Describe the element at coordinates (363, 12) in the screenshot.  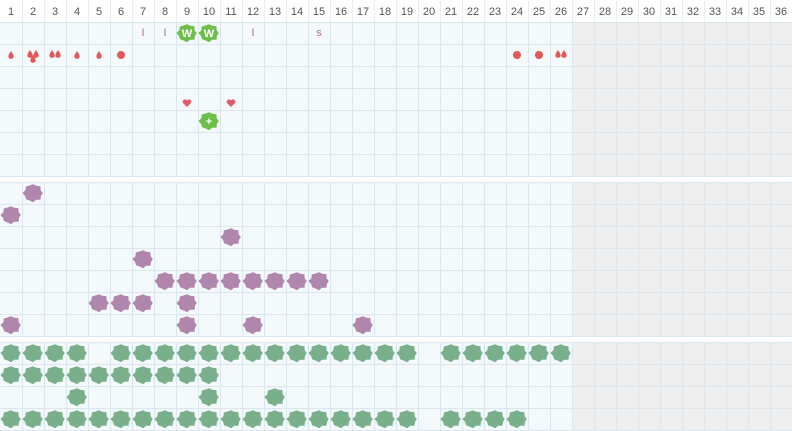
I see `day-number: 17` at that location.